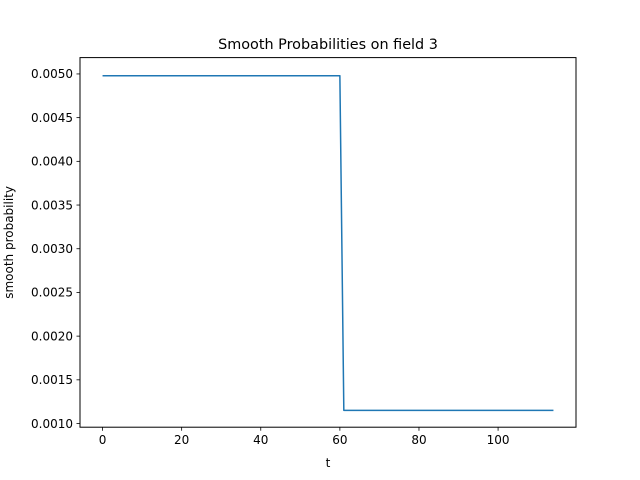  Describe the element at coordinates (9, 242) in the screenshot. I see `y-axis-label: smooth probability` at that location.